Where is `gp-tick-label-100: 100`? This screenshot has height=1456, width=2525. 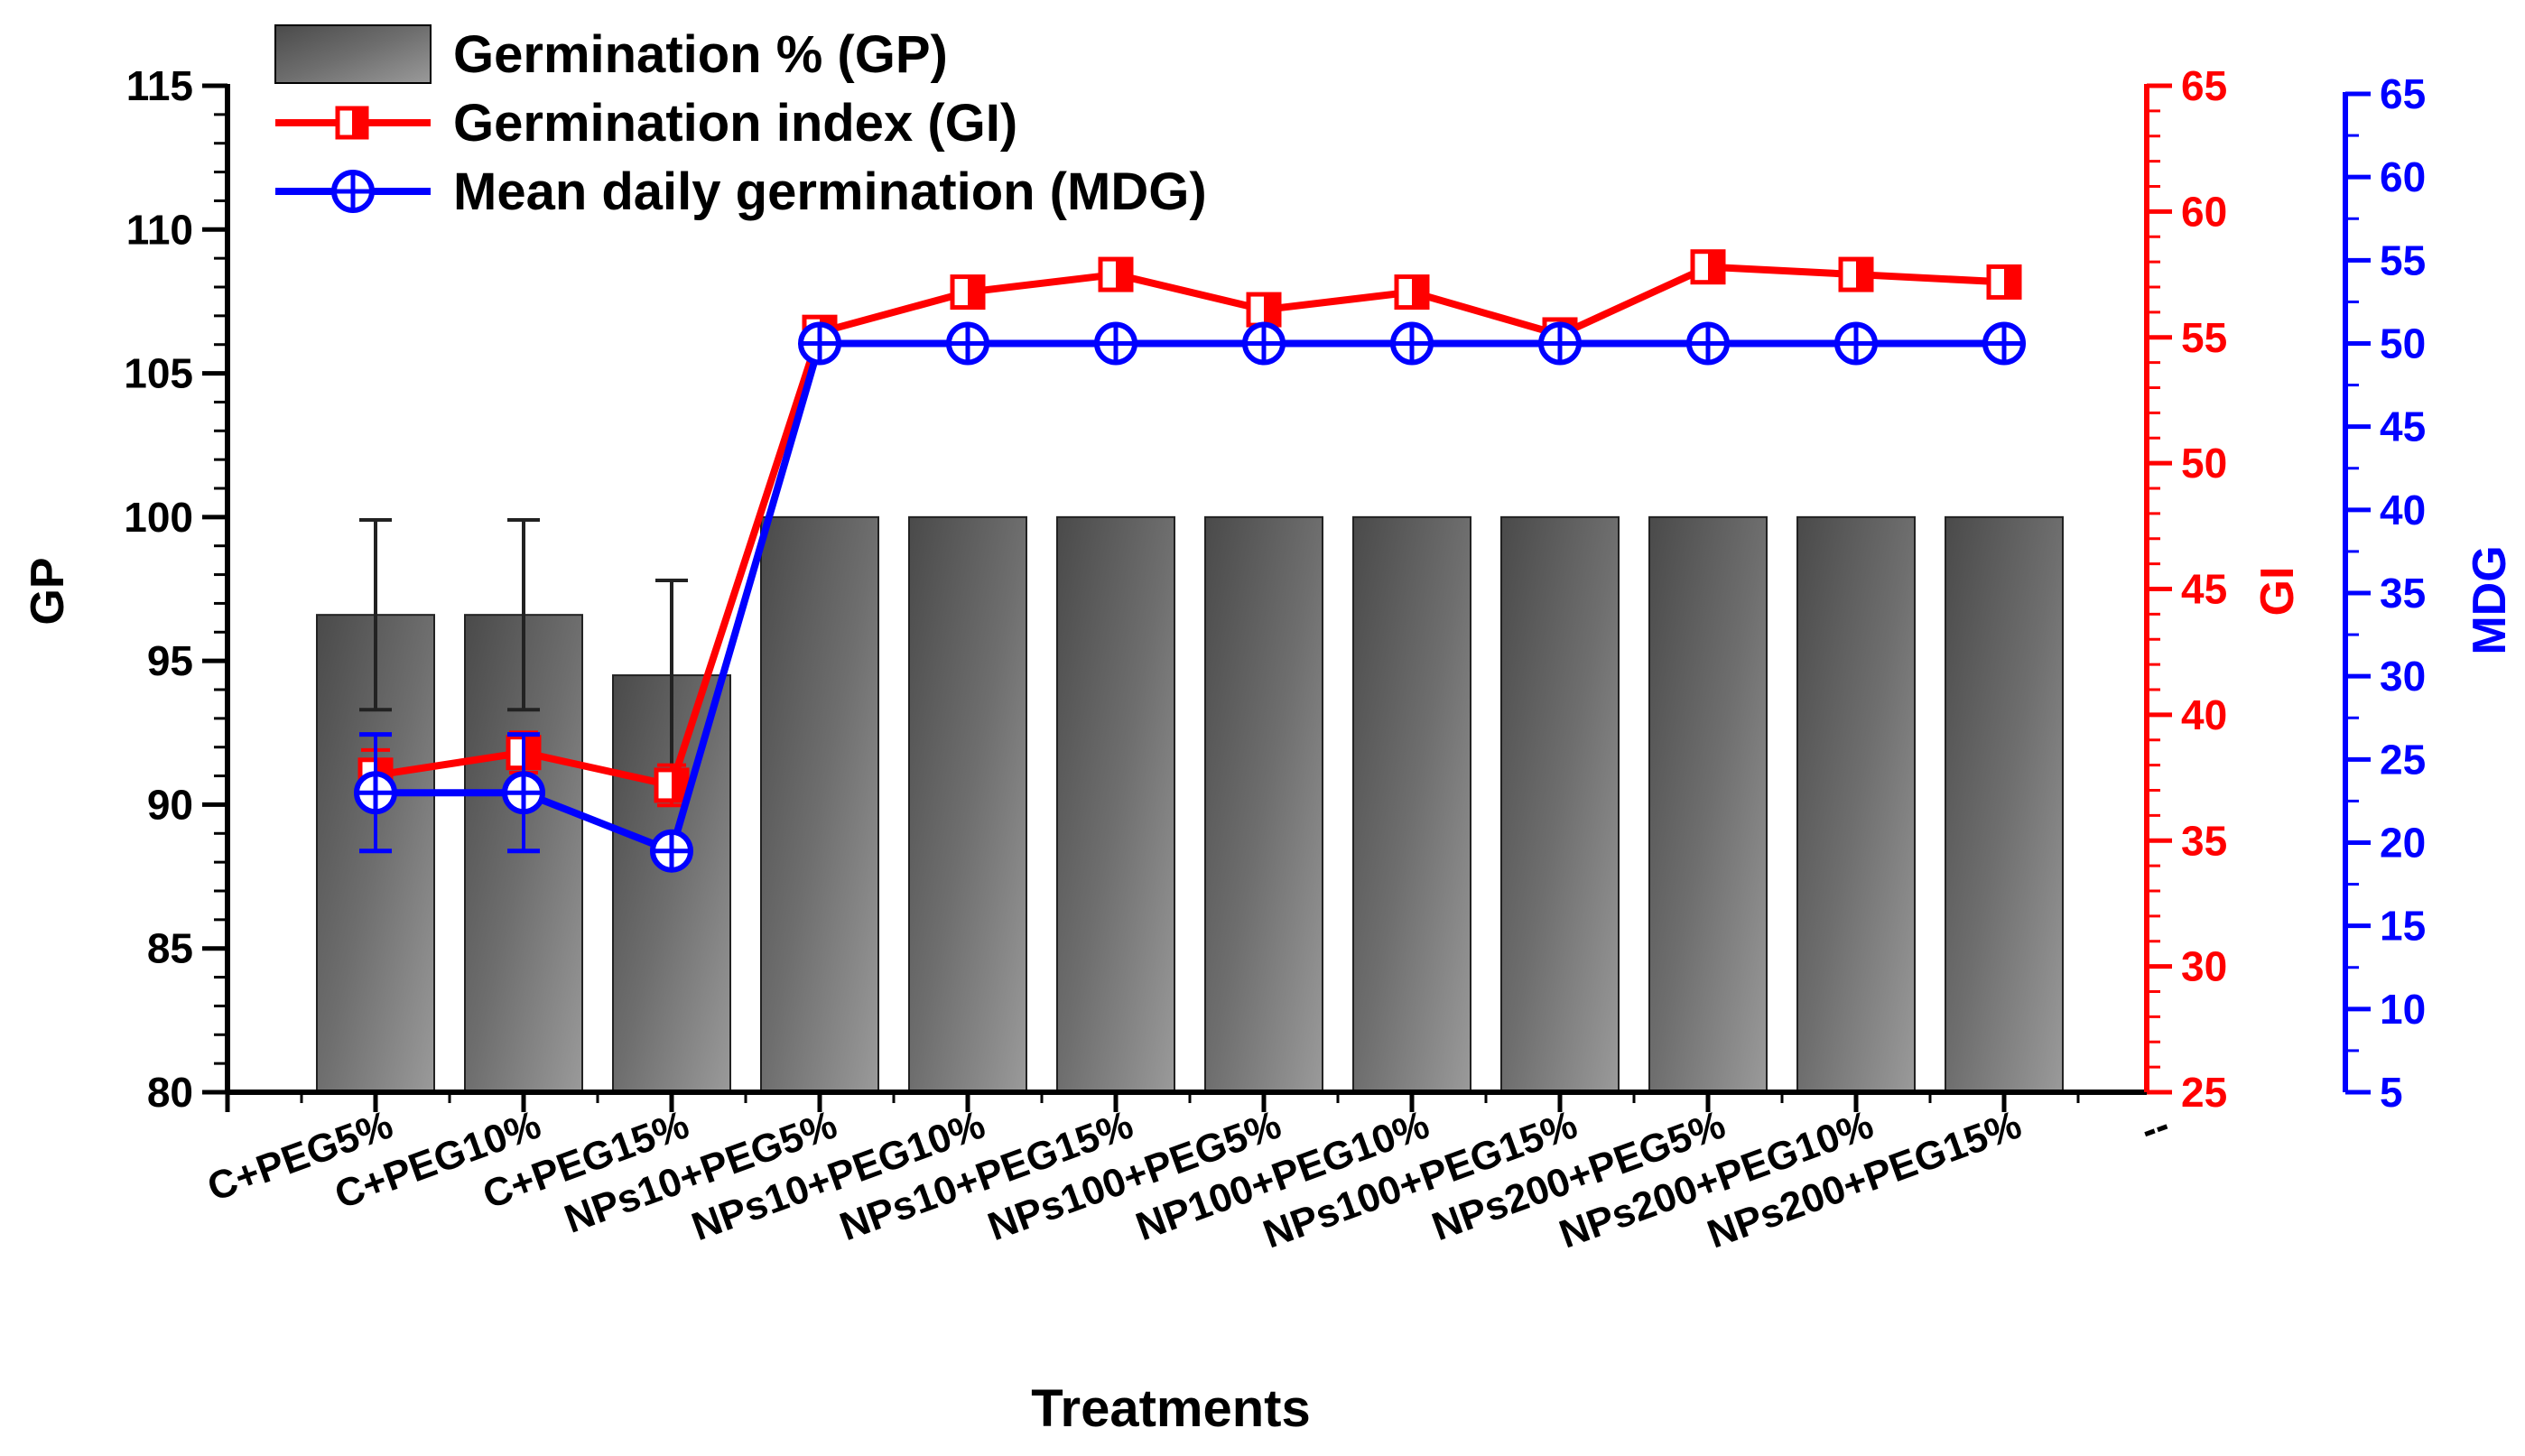 gp-tick-label-100: 100 is located at coordinates (158, 517).